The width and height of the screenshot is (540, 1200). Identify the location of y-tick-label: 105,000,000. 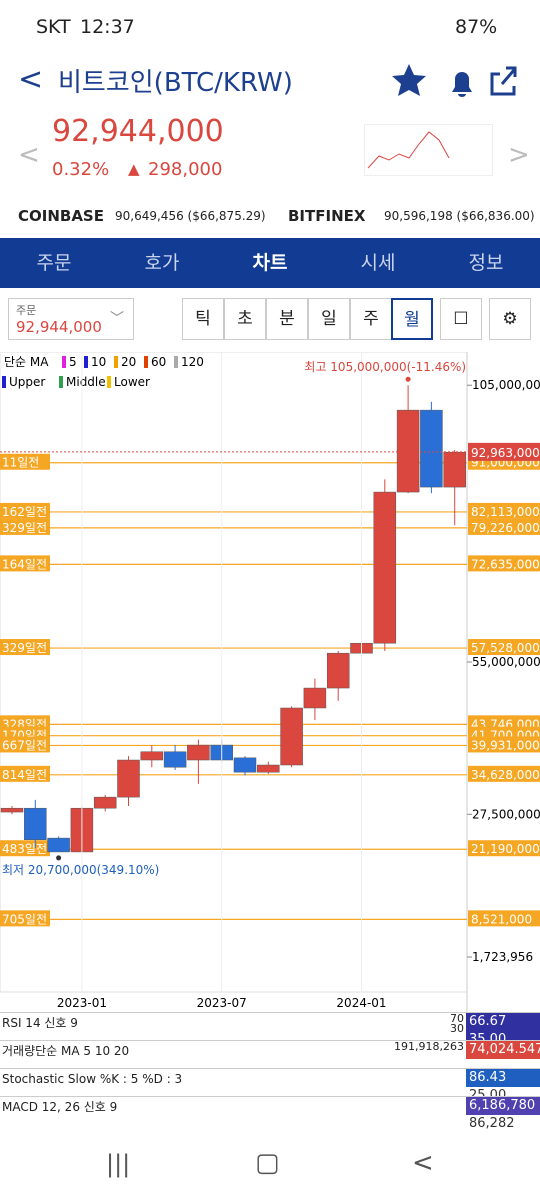
(506, 385).